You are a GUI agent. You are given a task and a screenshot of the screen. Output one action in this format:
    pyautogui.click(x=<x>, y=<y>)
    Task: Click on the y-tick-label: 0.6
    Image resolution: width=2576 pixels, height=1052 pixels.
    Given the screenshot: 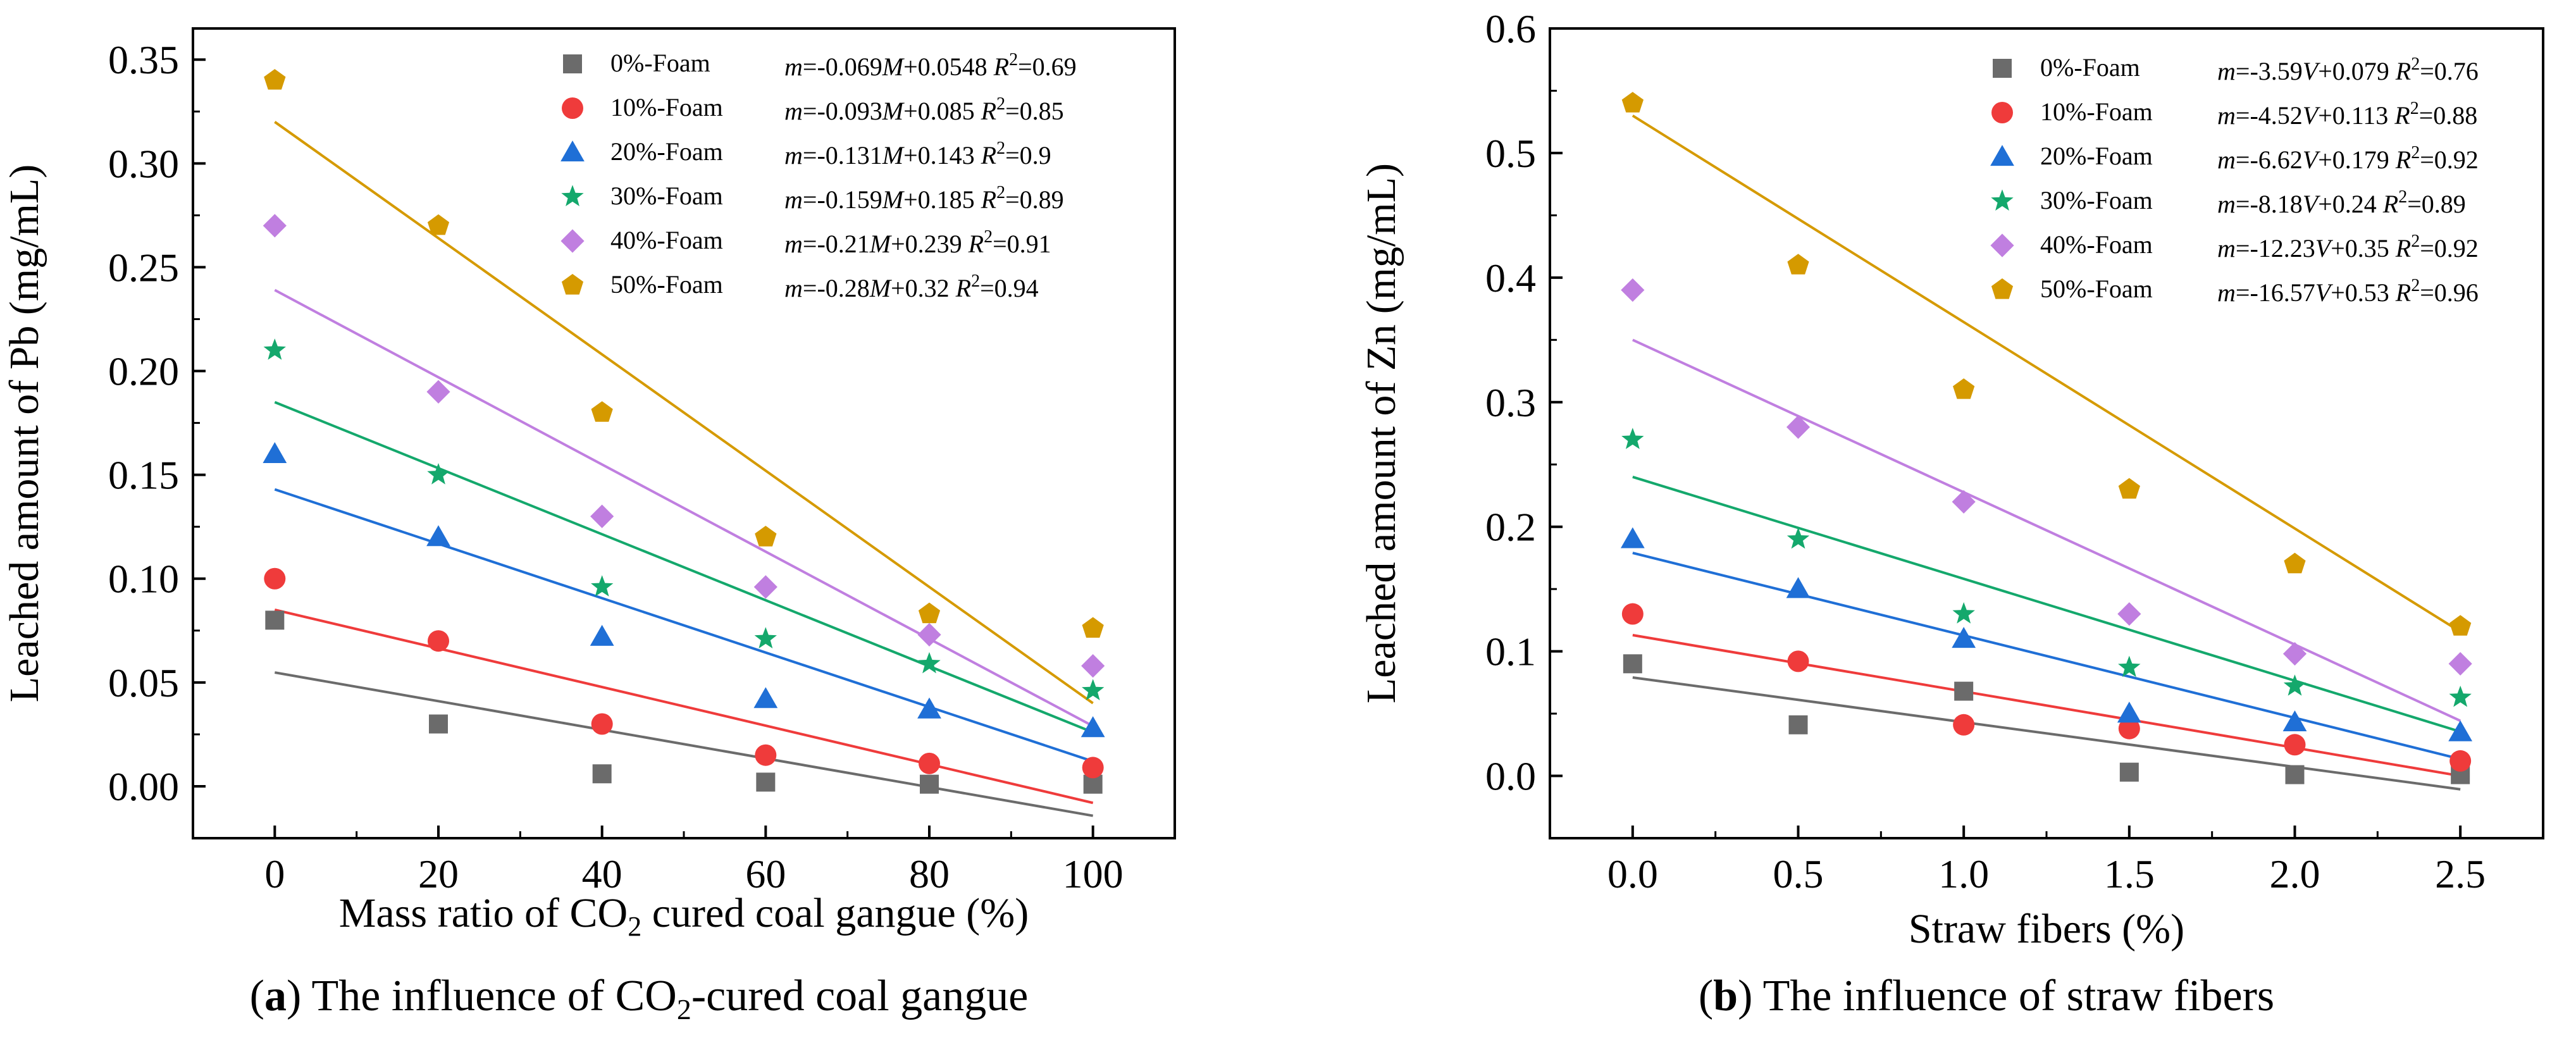 What is the action you would take?
    pyautogui.click(x=1510, y=28)
    